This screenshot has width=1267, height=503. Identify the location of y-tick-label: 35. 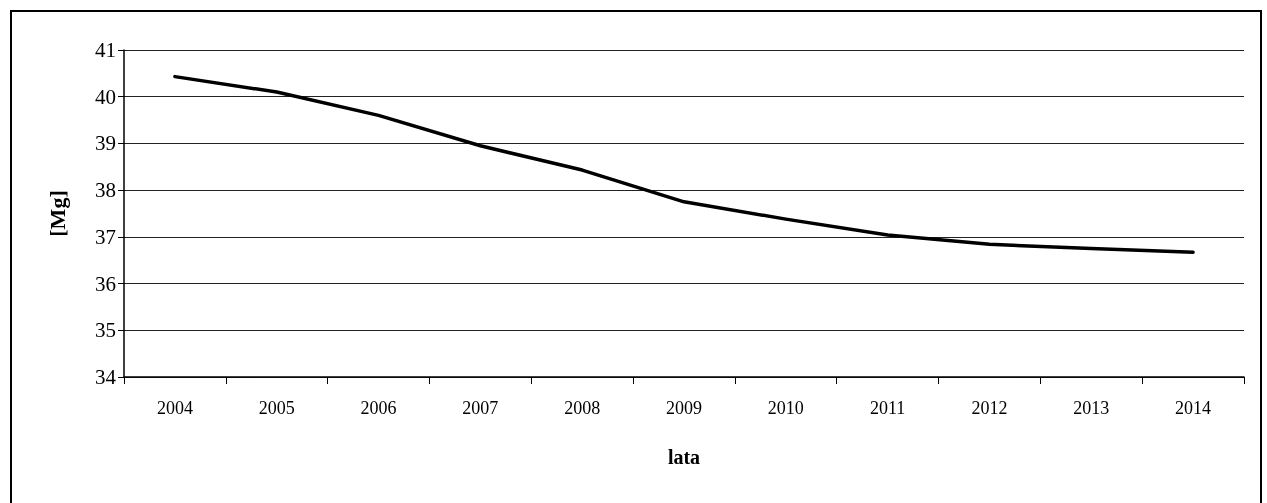
(105, 330).